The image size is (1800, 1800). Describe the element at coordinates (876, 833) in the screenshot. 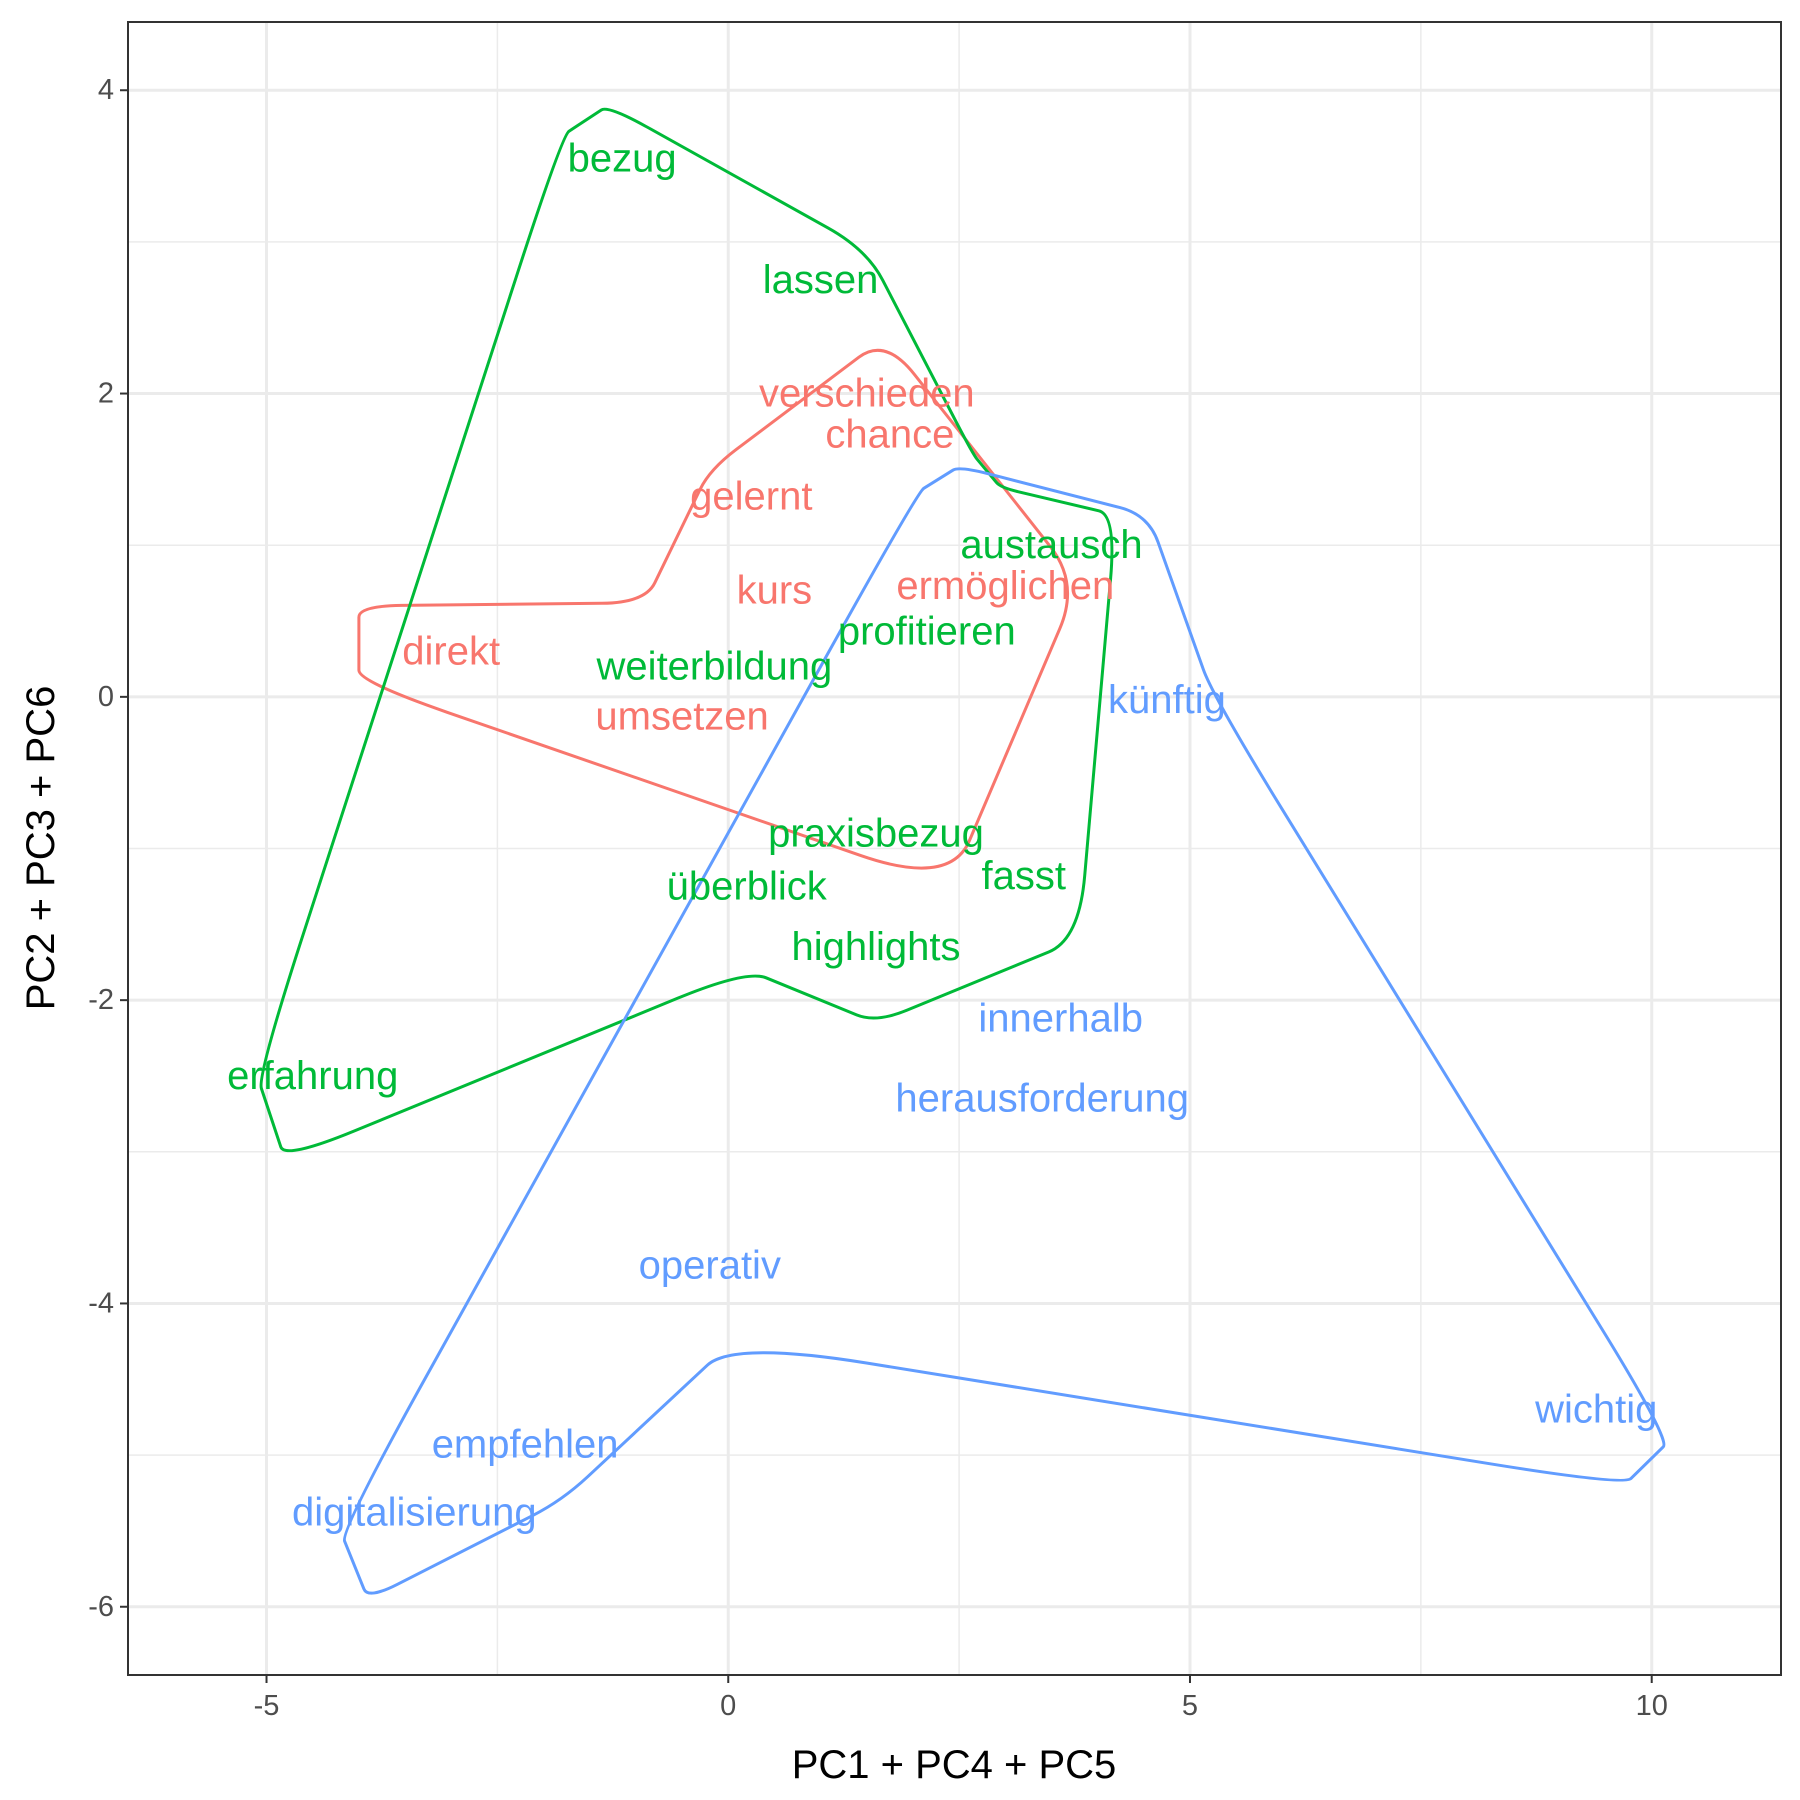

I see `word-label-praxisbezug: praxisbezug` at that location.